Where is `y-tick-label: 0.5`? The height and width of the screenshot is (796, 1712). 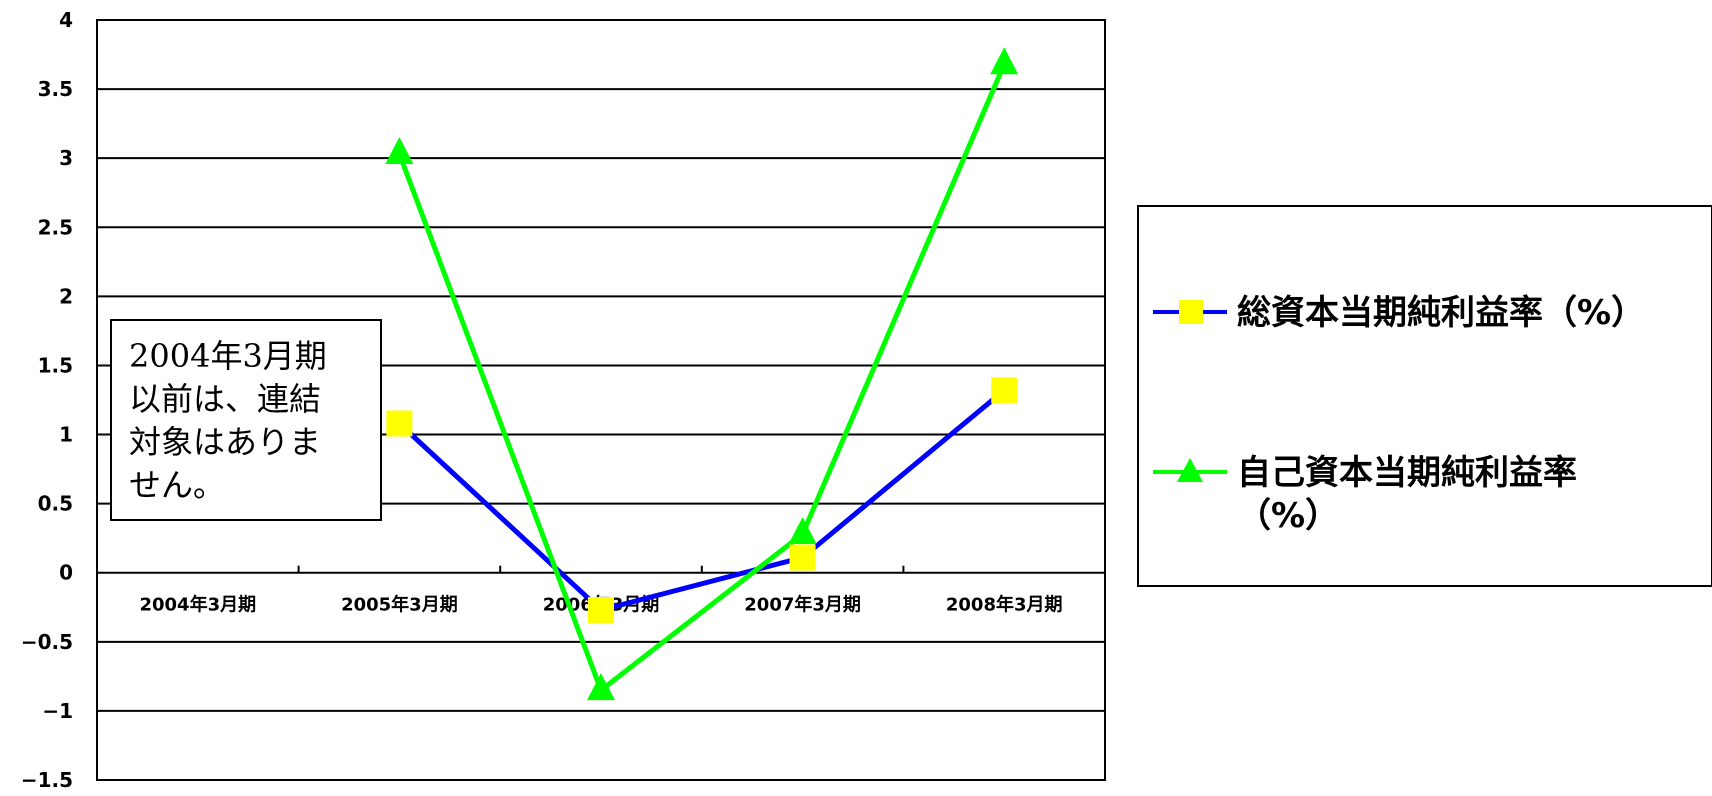 y-tick-label: 0.5 is located at coordinates (55, 504).